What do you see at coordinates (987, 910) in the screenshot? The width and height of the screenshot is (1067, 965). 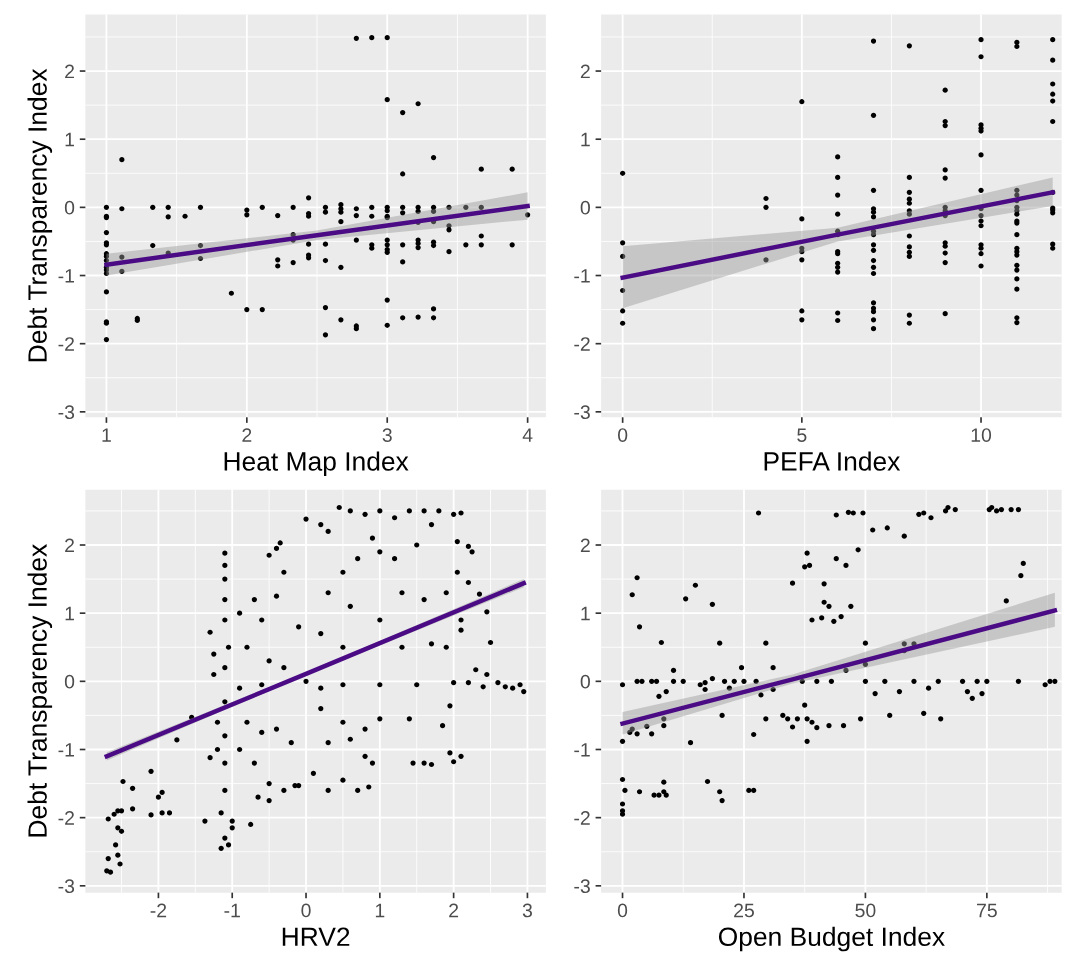 I see `x-tick-label: 75` at bounding box center [987, 910].